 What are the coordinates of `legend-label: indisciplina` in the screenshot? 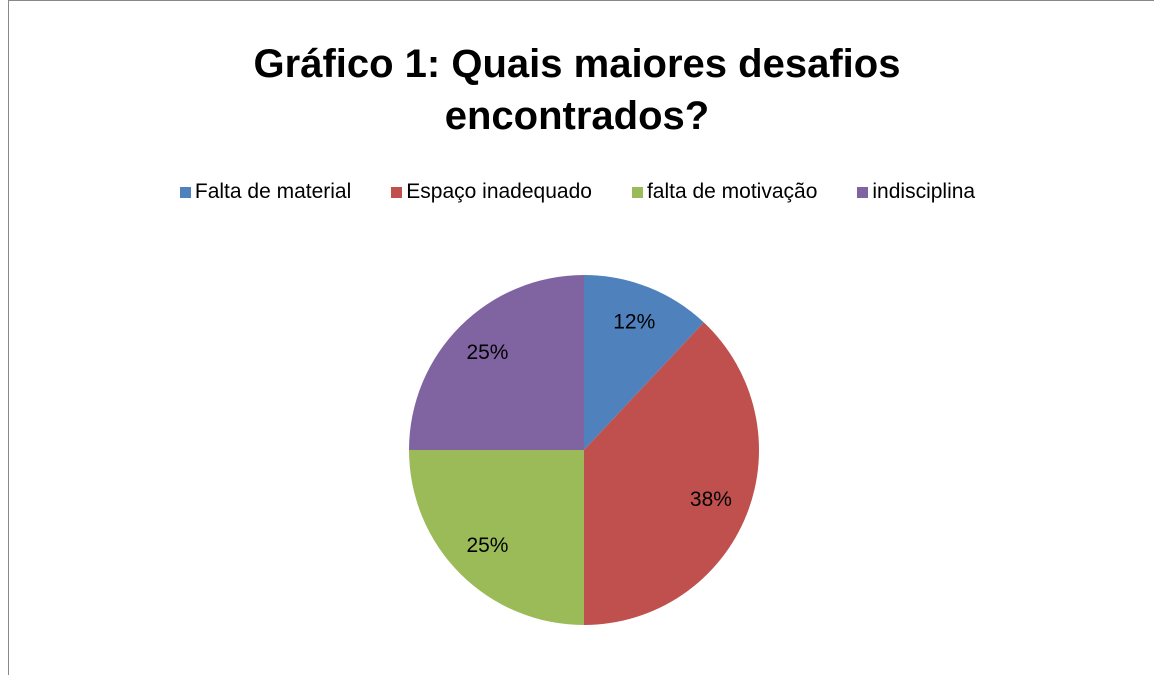 It's located at (924, 191).